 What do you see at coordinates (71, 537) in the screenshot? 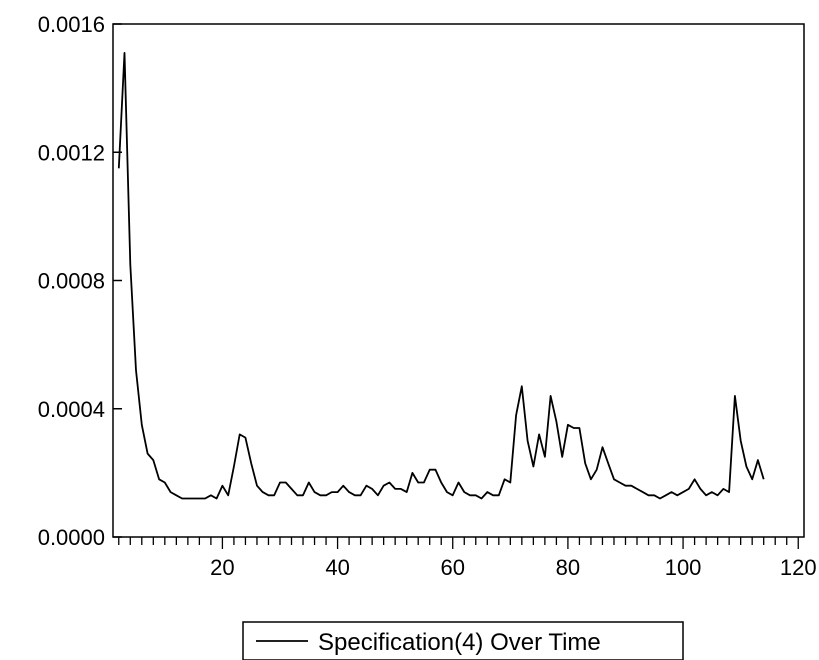
I see `y-tick-label: 0.0000` at bounding box center [71, 537].